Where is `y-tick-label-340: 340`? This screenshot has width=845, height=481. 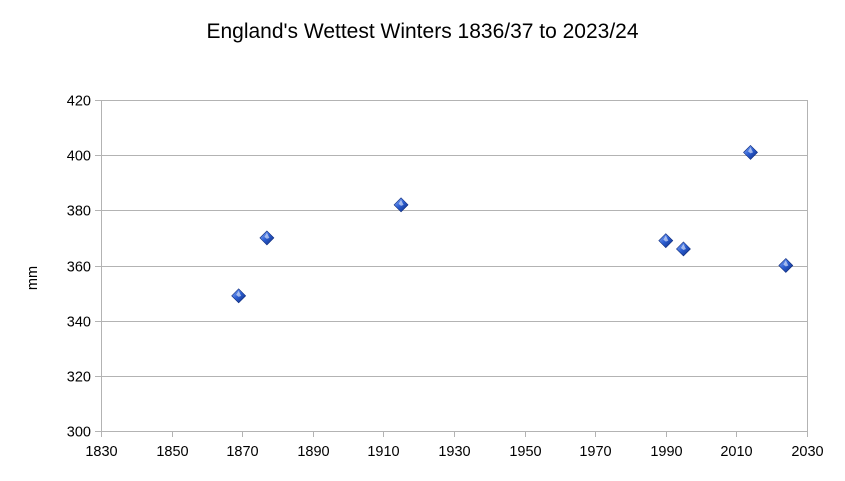
y-tick-label-340: 340 is located at coordinates (79, 323).